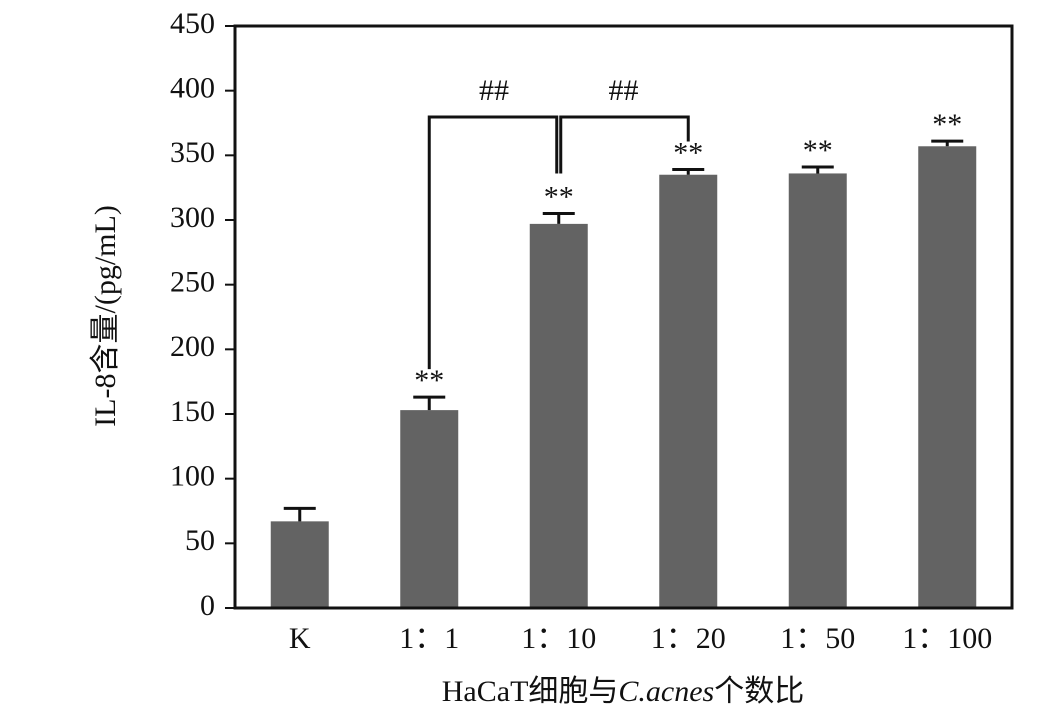 The height and width of the screenshot is (723, 1038). Describe the element at coordinates (192, 152) in the screenshot. I see `y-tick-label: 350` at that location.